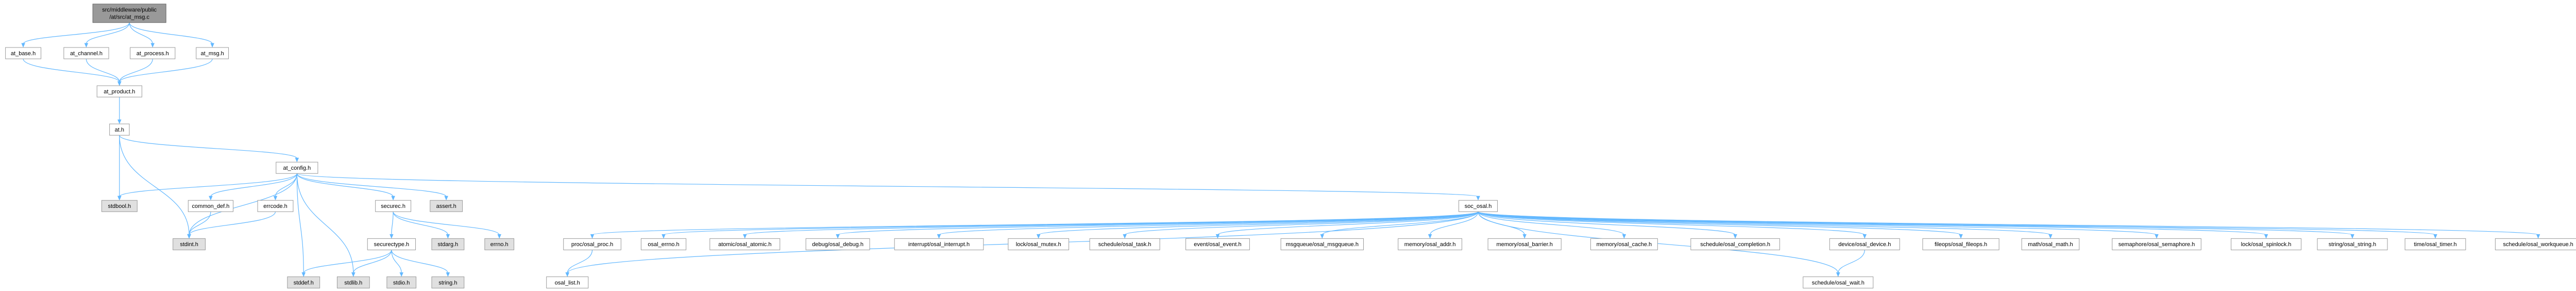  I want to click on node: at_product.h, so click(119, 91).